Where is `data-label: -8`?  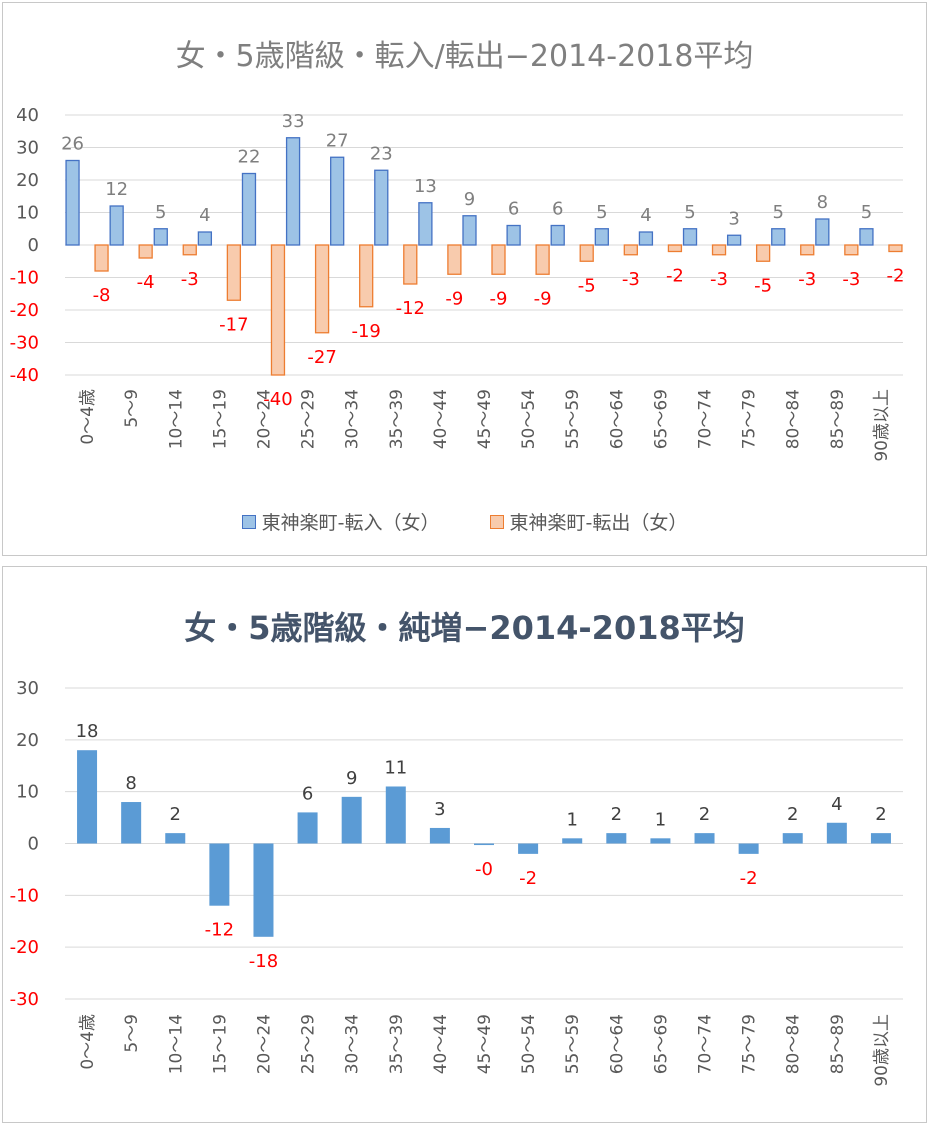 data-label: -8 is located at coordinates (102, 295).